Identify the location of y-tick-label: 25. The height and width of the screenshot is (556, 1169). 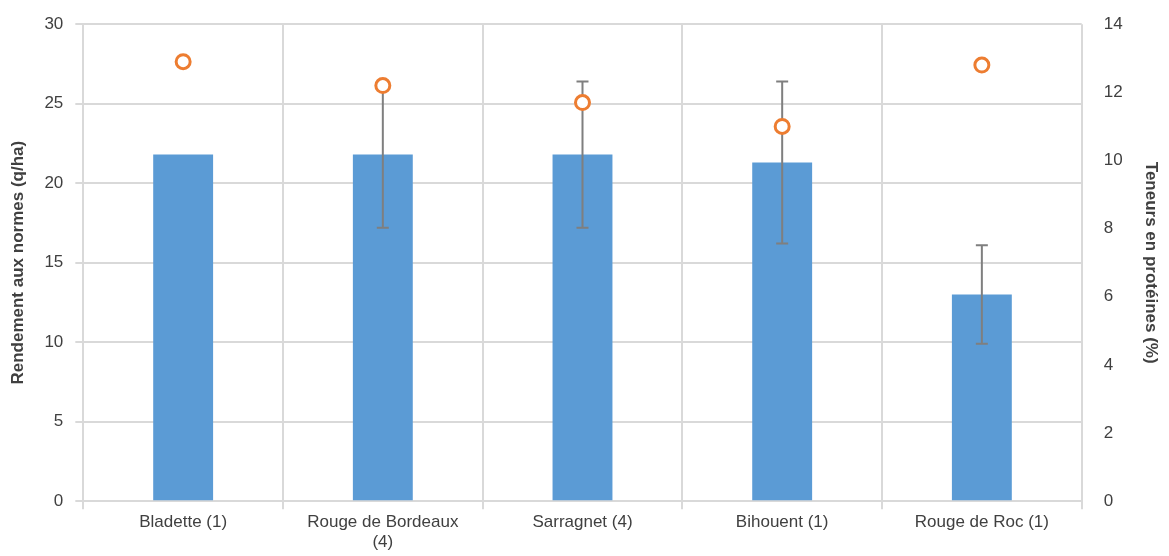
(54, 103).